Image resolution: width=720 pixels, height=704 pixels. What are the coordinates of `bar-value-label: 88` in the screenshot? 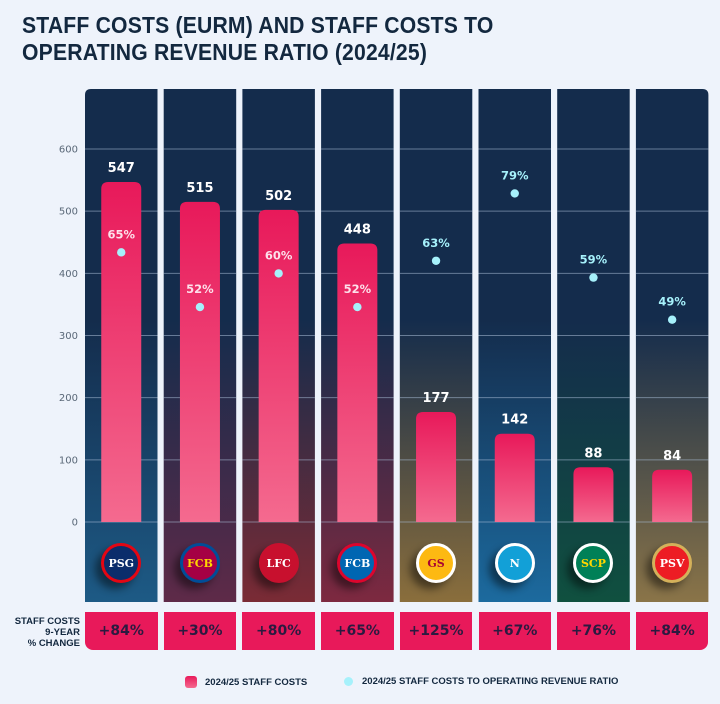 It's located at (593, 453).